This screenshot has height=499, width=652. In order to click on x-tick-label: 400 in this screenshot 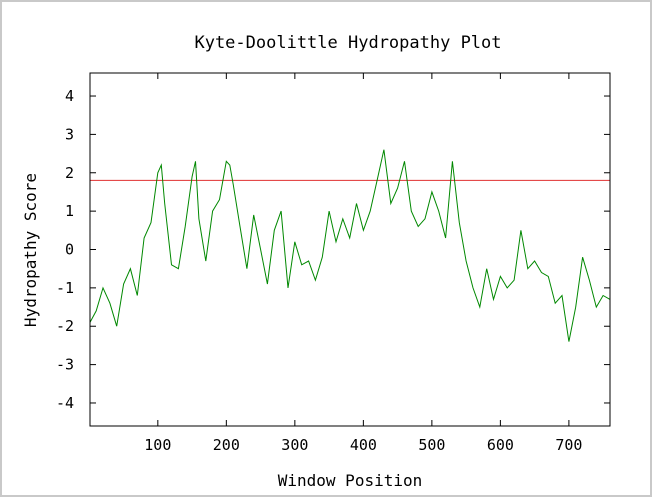, I will do `click(363, 445)`.